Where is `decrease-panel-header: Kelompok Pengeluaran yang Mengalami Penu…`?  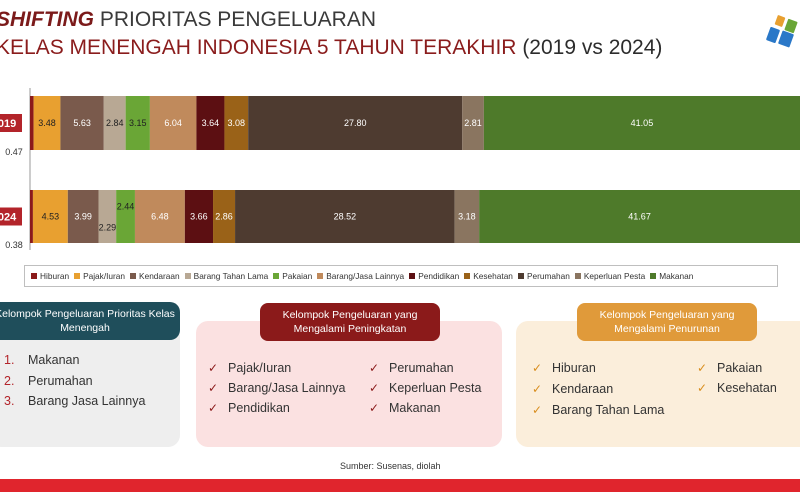 decrease-panel-header: Kelompok Pengeluaran yang Mengalami Penu… is located at coordinates (667, 322).